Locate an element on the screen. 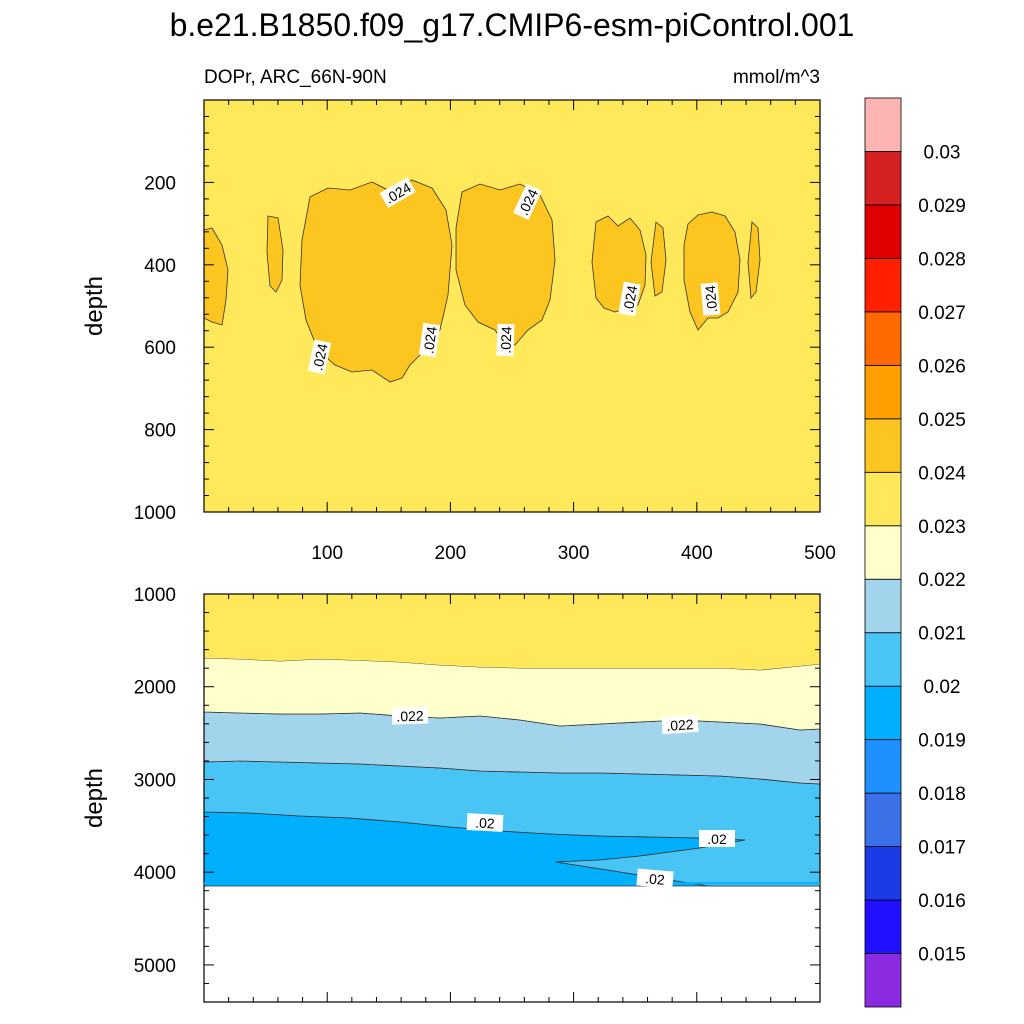 This screenshot has width=1024, height=1024. upper-blobs is located at coordinates (482, 281).